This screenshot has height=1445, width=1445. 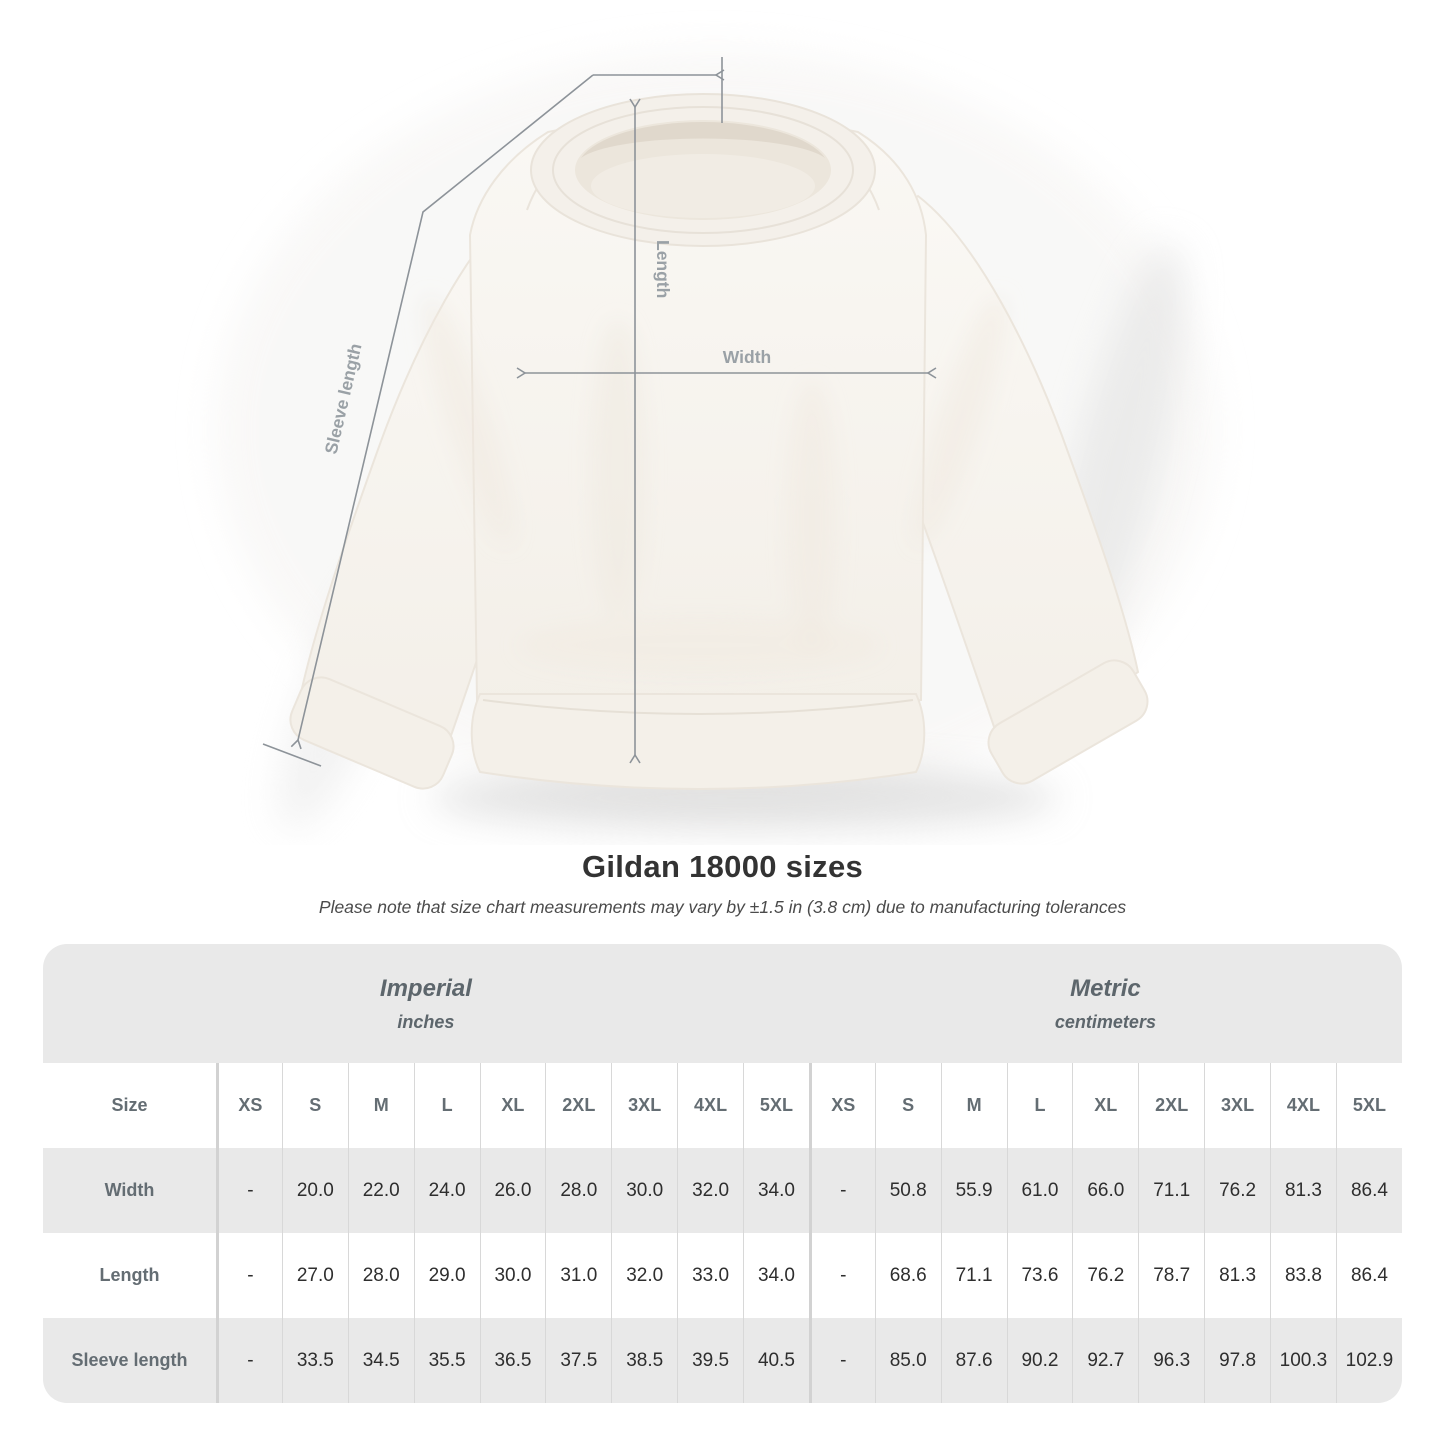 What do you see at coordinates (129, 1275) in the screenshot?
I see `row-label: Length` at bounding box center [129, 1275].